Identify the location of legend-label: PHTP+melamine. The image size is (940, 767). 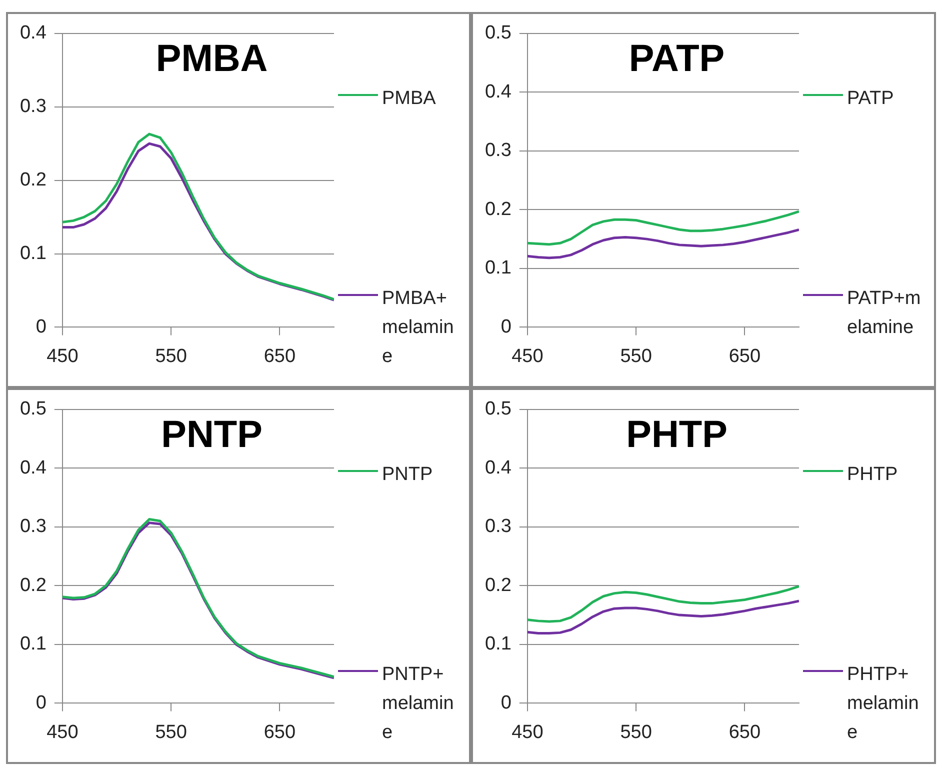
(883, 704).